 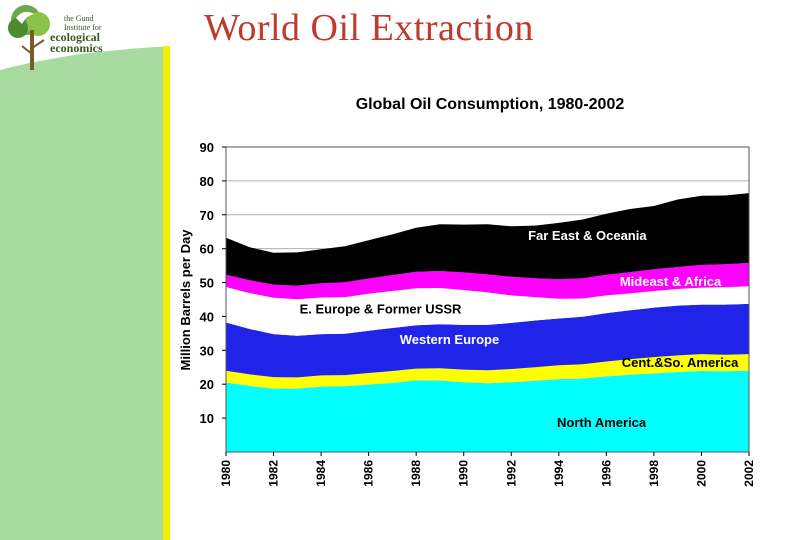 I want to click on area-cent-so-america, so click(x=487, y=371).